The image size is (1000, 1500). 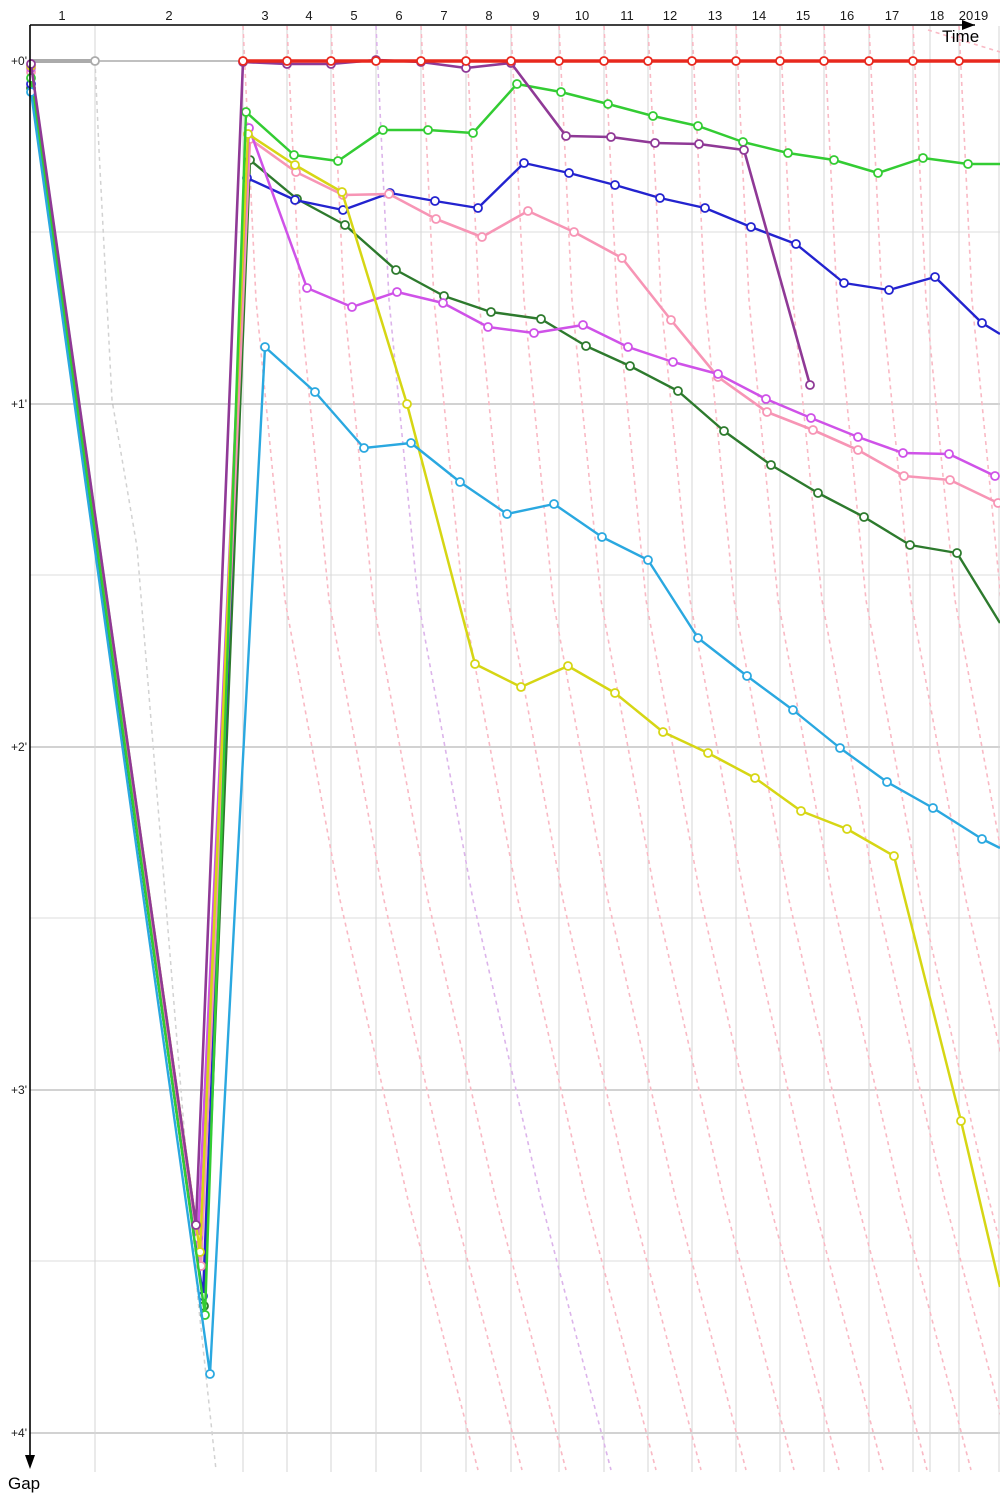 What do you see at coordinates (488, 15) in the screenshot?
I see `x-tick-label: 8` at bounding box center [488, 15].